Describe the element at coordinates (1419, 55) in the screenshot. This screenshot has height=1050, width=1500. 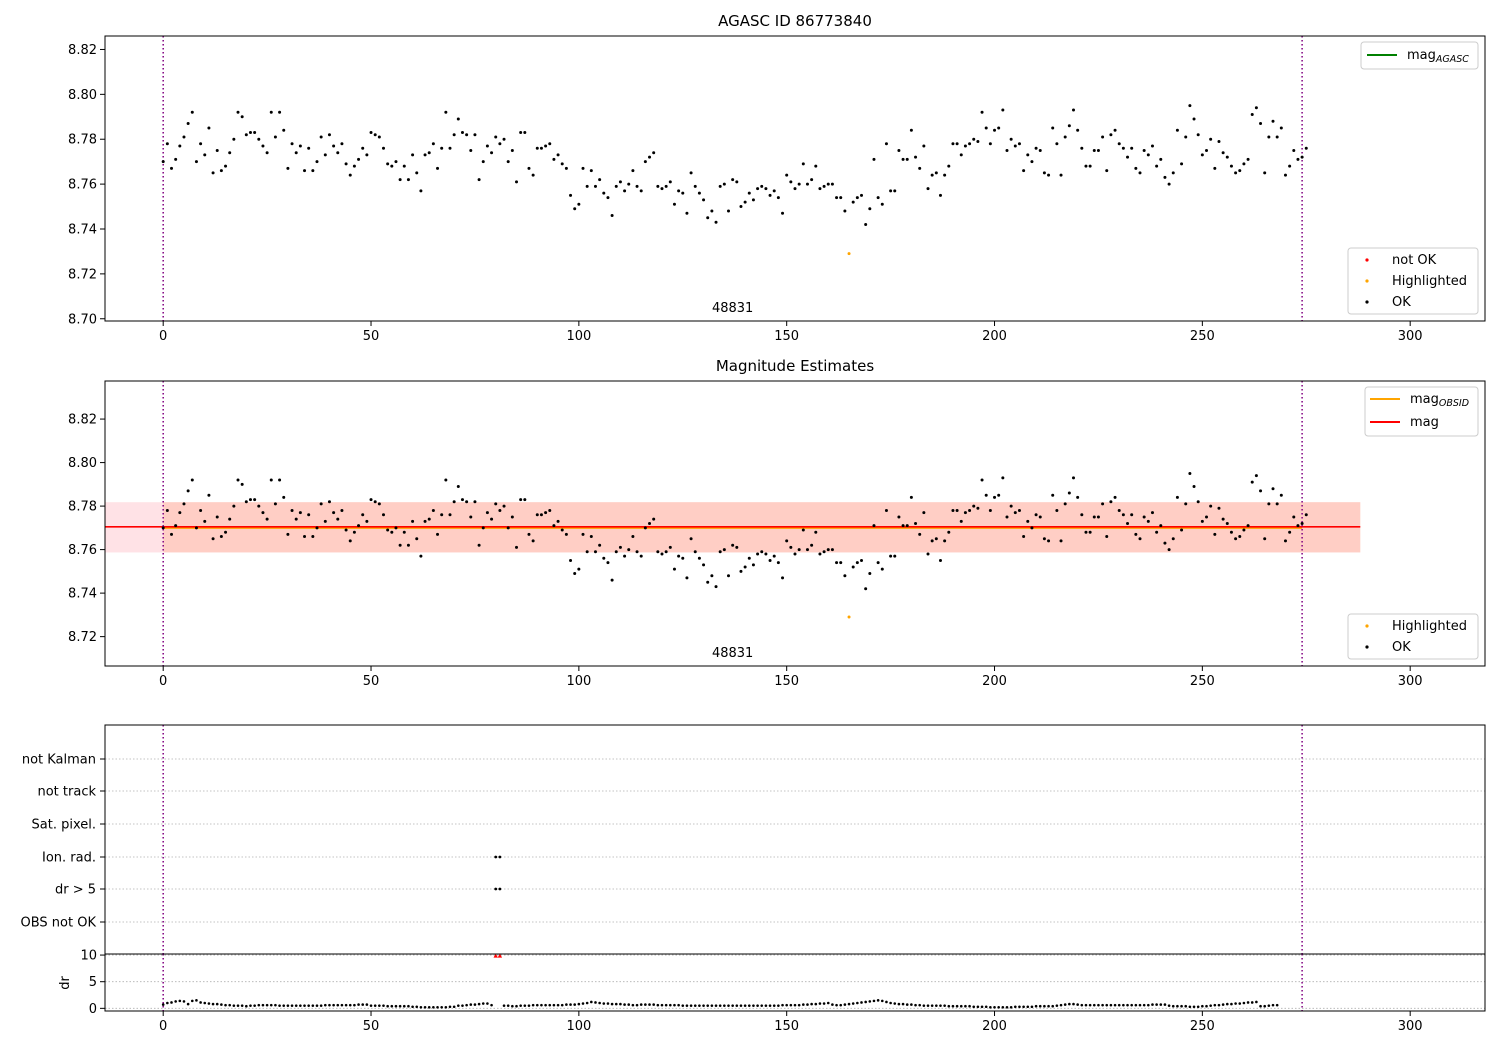
I see `agasc-line-legend: magAGASC` at that location.